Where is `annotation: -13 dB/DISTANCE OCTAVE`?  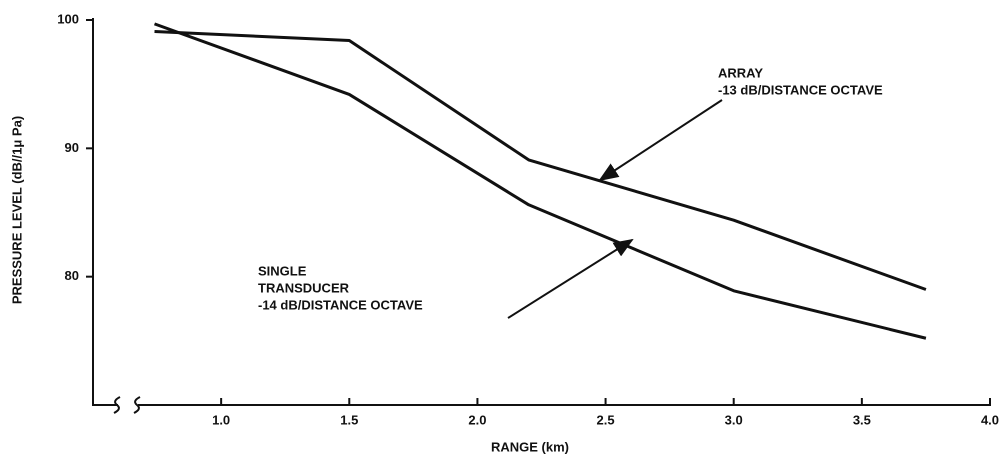
annotation: -13 dB/DISTANCE OCTAVE is located at coordinates (800, 89).